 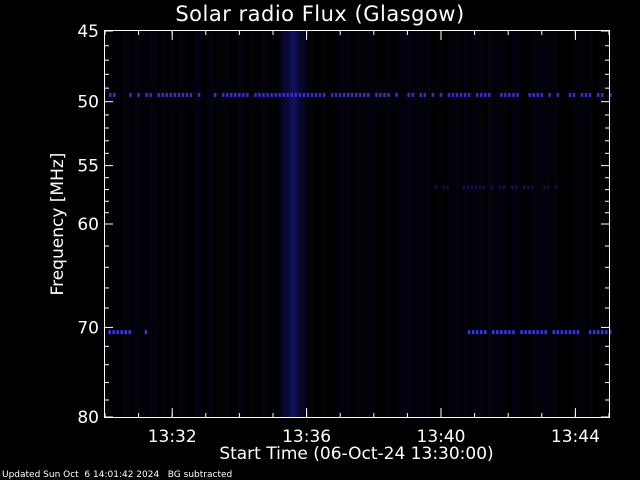 What do you see at coordinates (58, 224) in the screenshot?
I see `y-axis-label: Frequency [MHz]` at bounding box center [58, 224].